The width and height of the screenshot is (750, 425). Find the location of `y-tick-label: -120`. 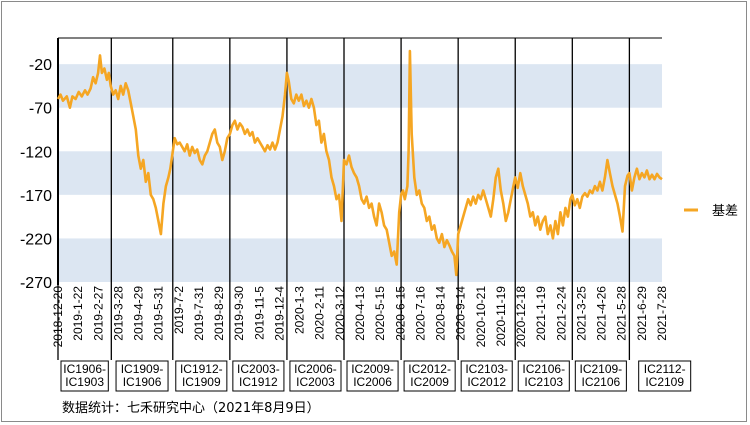

y-tick-label: -120 is located at coordinates (36, 152).